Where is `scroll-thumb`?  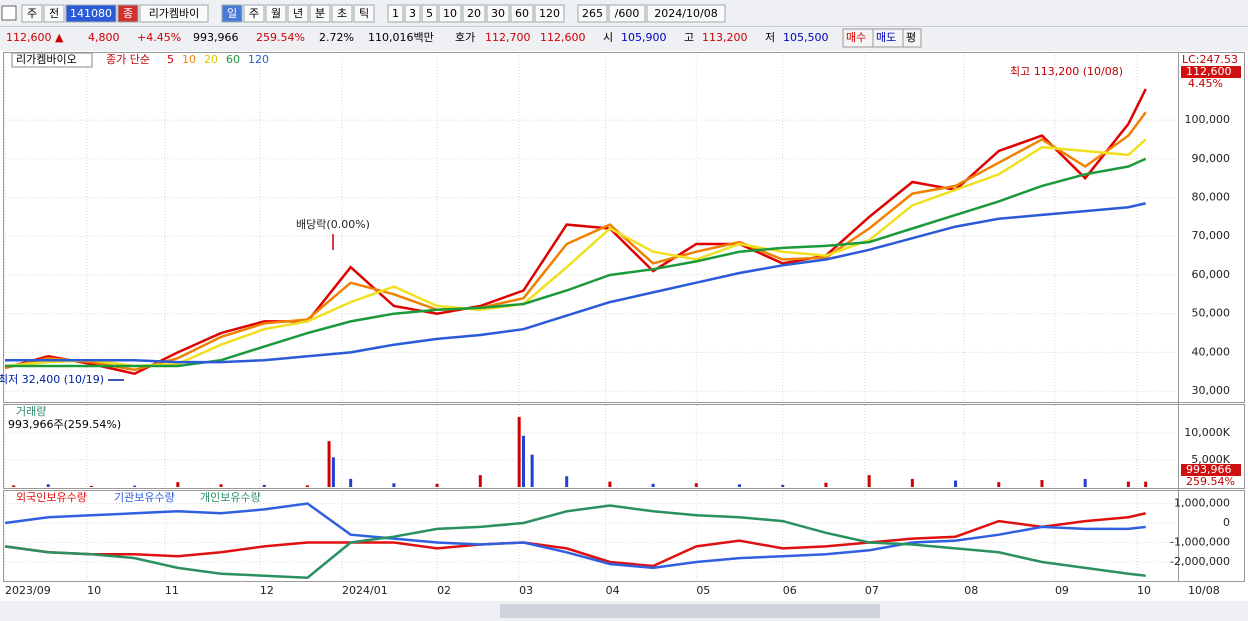
scroll-thumb is located at coordinates (690, 611).